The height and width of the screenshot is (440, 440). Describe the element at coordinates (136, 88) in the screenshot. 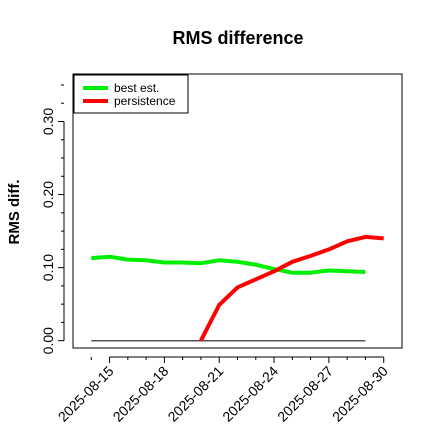

I see `legend-label-best-est: best est.` at that location.